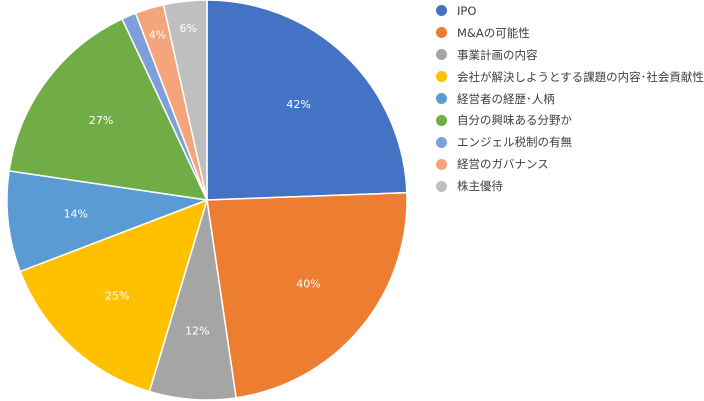 Image resolution: width=704 pixels, height=401 pixels. What do you see at coordinates (506, 98) in the screenshot?
I see `legend-label: 経営者の経歴･人柄` at bounding box center [506, 98].